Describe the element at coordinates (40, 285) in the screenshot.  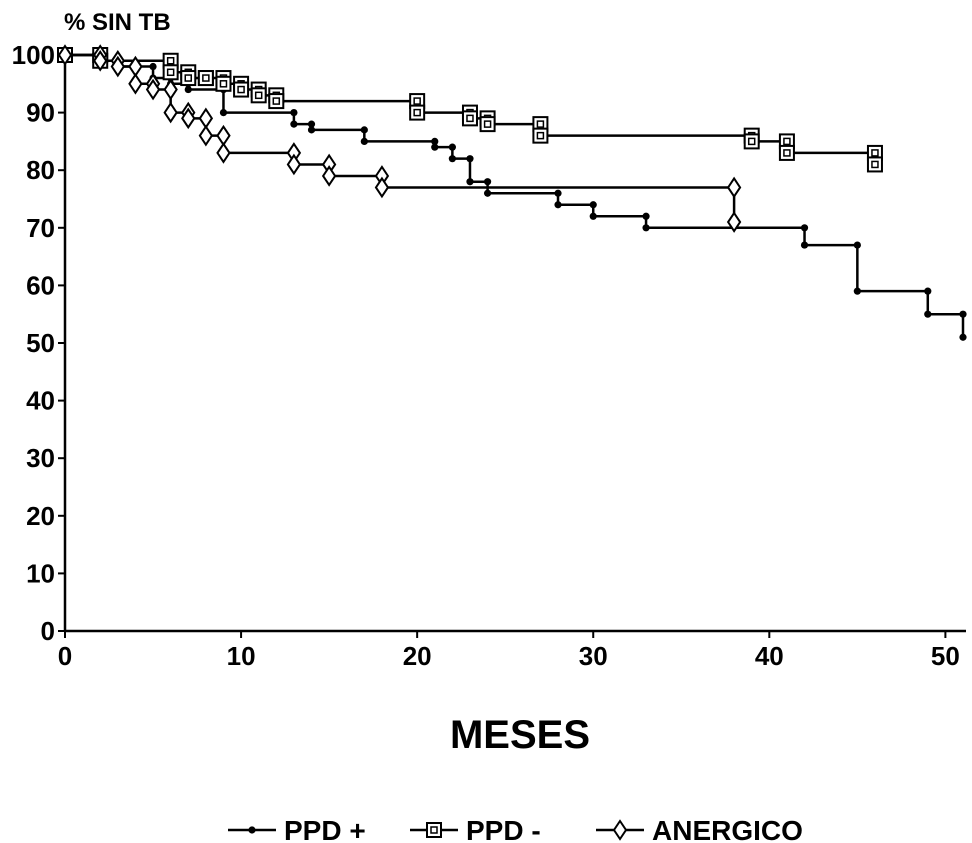
I see `y-tick-label: 60` at that location.